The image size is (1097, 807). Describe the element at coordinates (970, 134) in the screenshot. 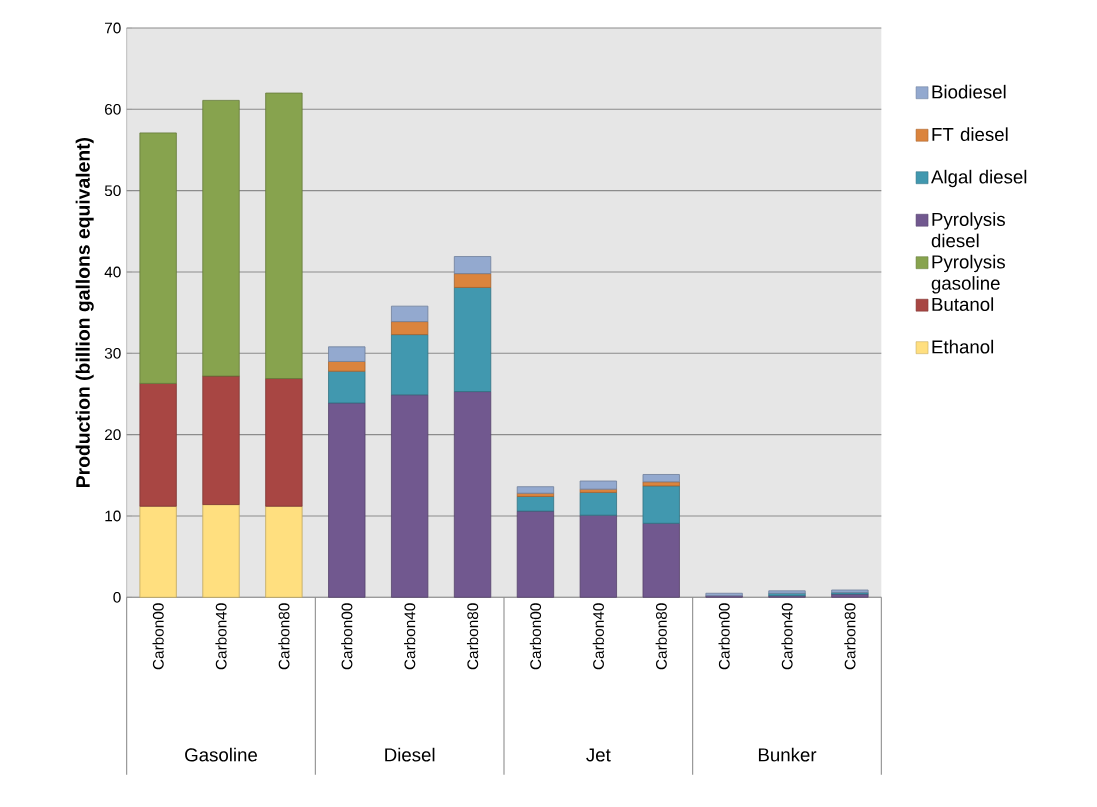

I see `legend-label: FT diesel` at that location.